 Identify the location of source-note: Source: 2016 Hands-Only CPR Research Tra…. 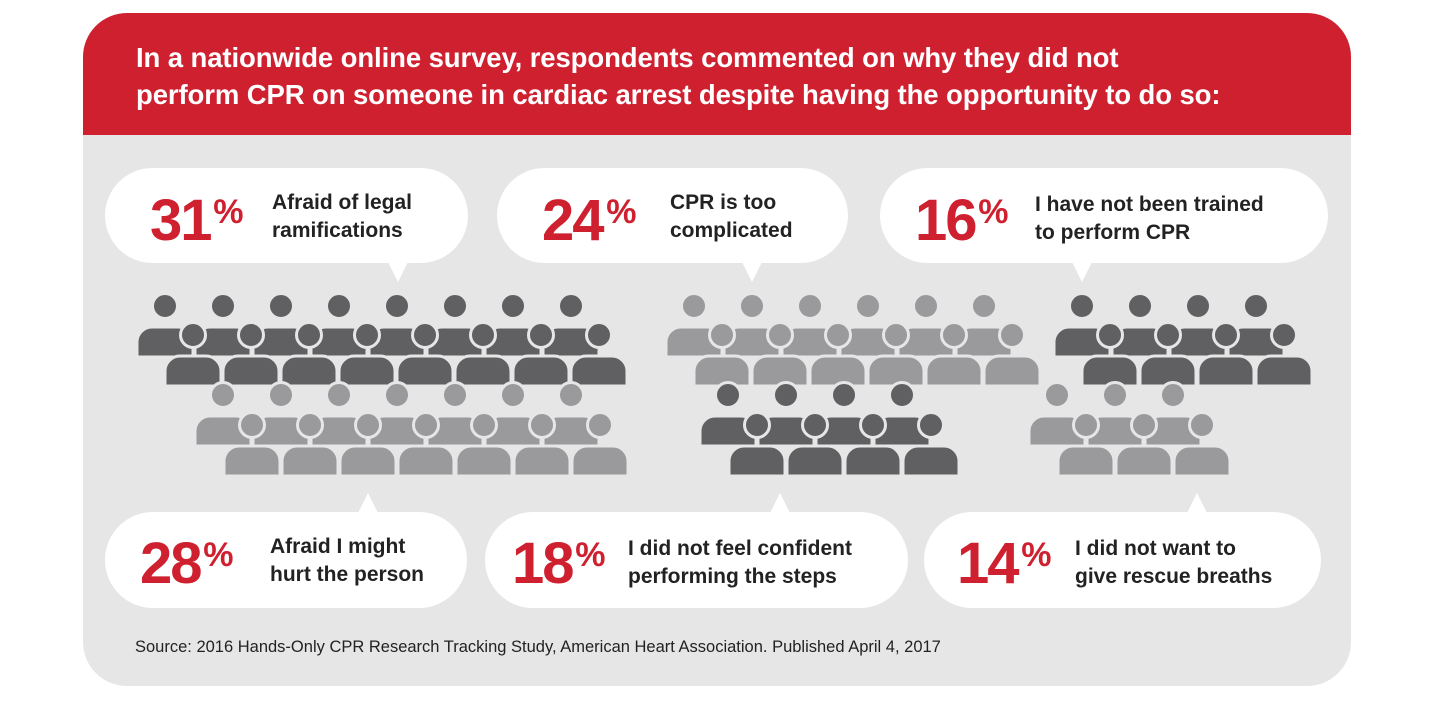
(538, 647).